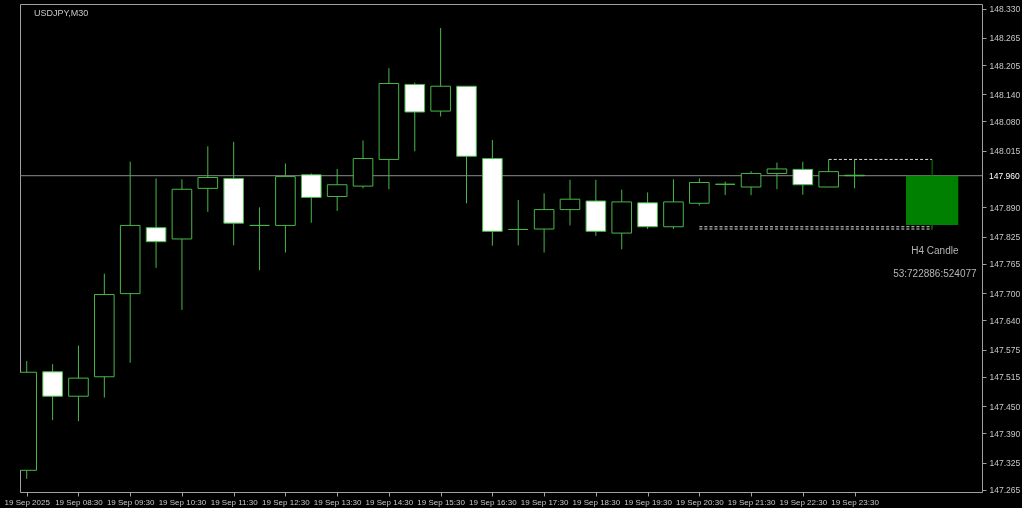 This screenshot has height=513, width=1024. I want to click on x-tick-label: 19 Sep 14:30, so click(389, 502).